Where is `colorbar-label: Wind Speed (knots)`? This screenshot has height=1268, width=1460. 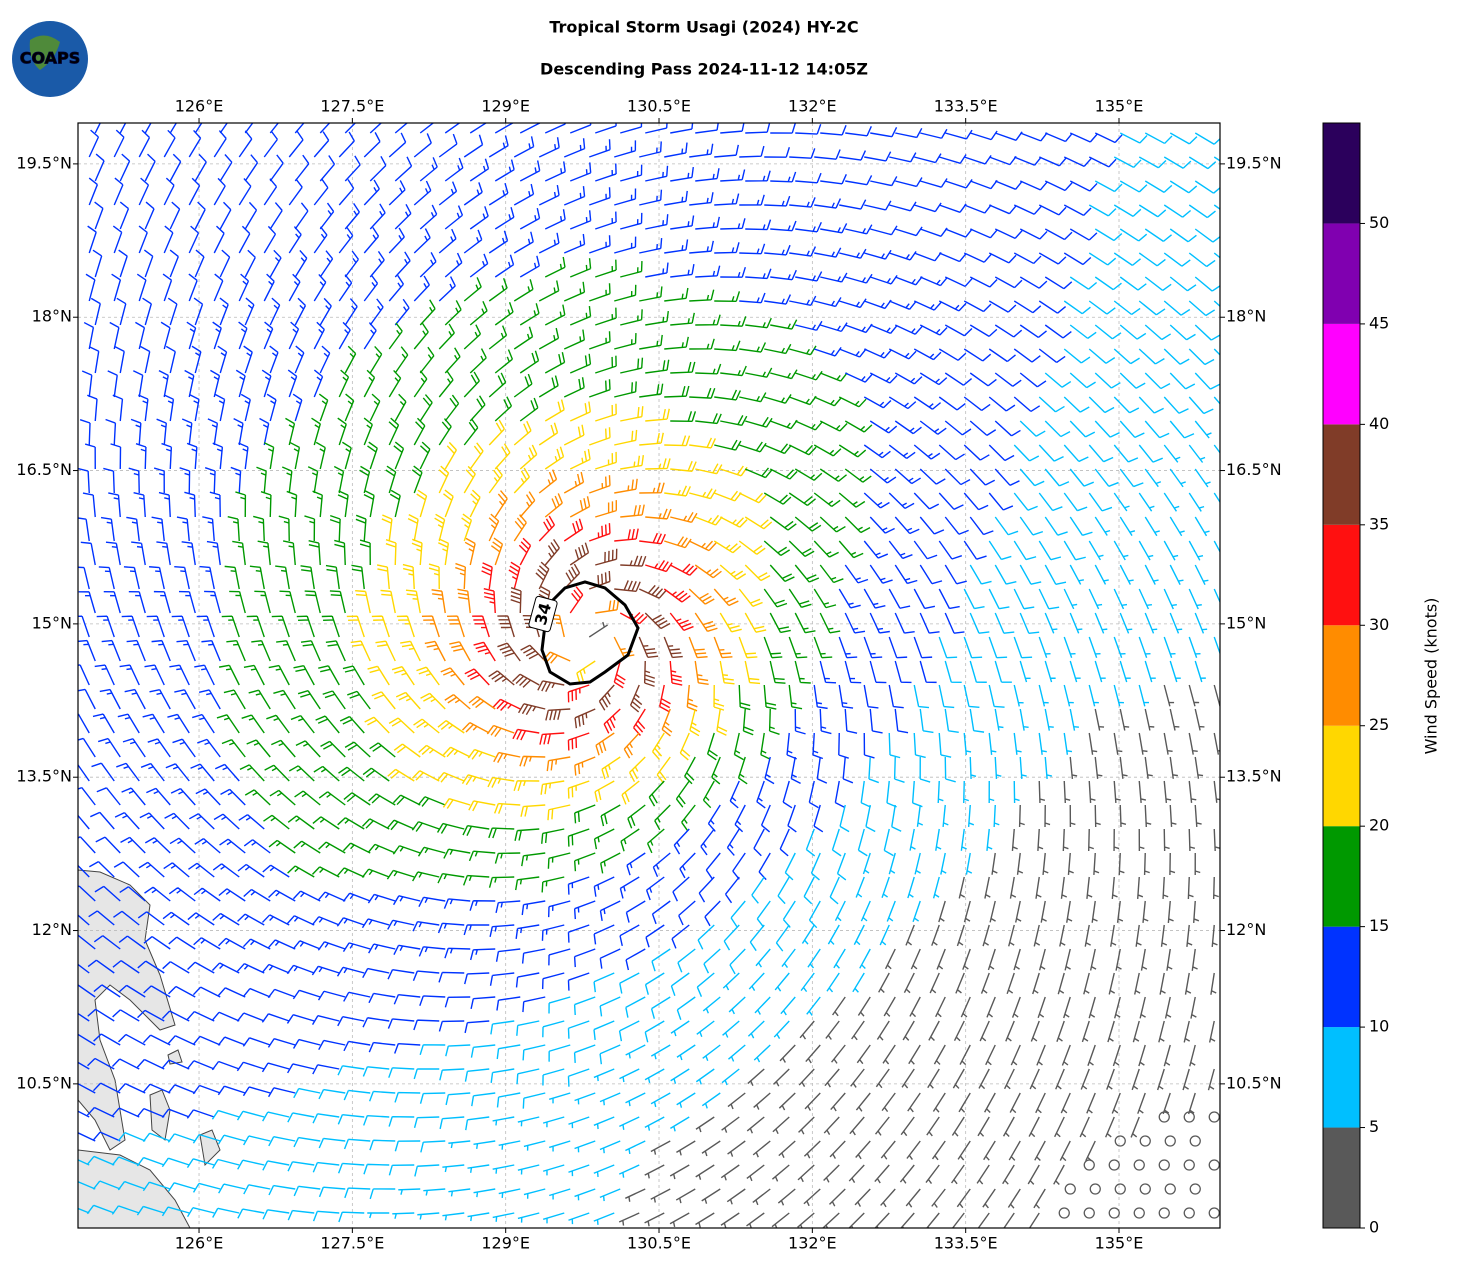 colorbar-label: Wind Speed (knots) is located at coordinates (1431, 676).